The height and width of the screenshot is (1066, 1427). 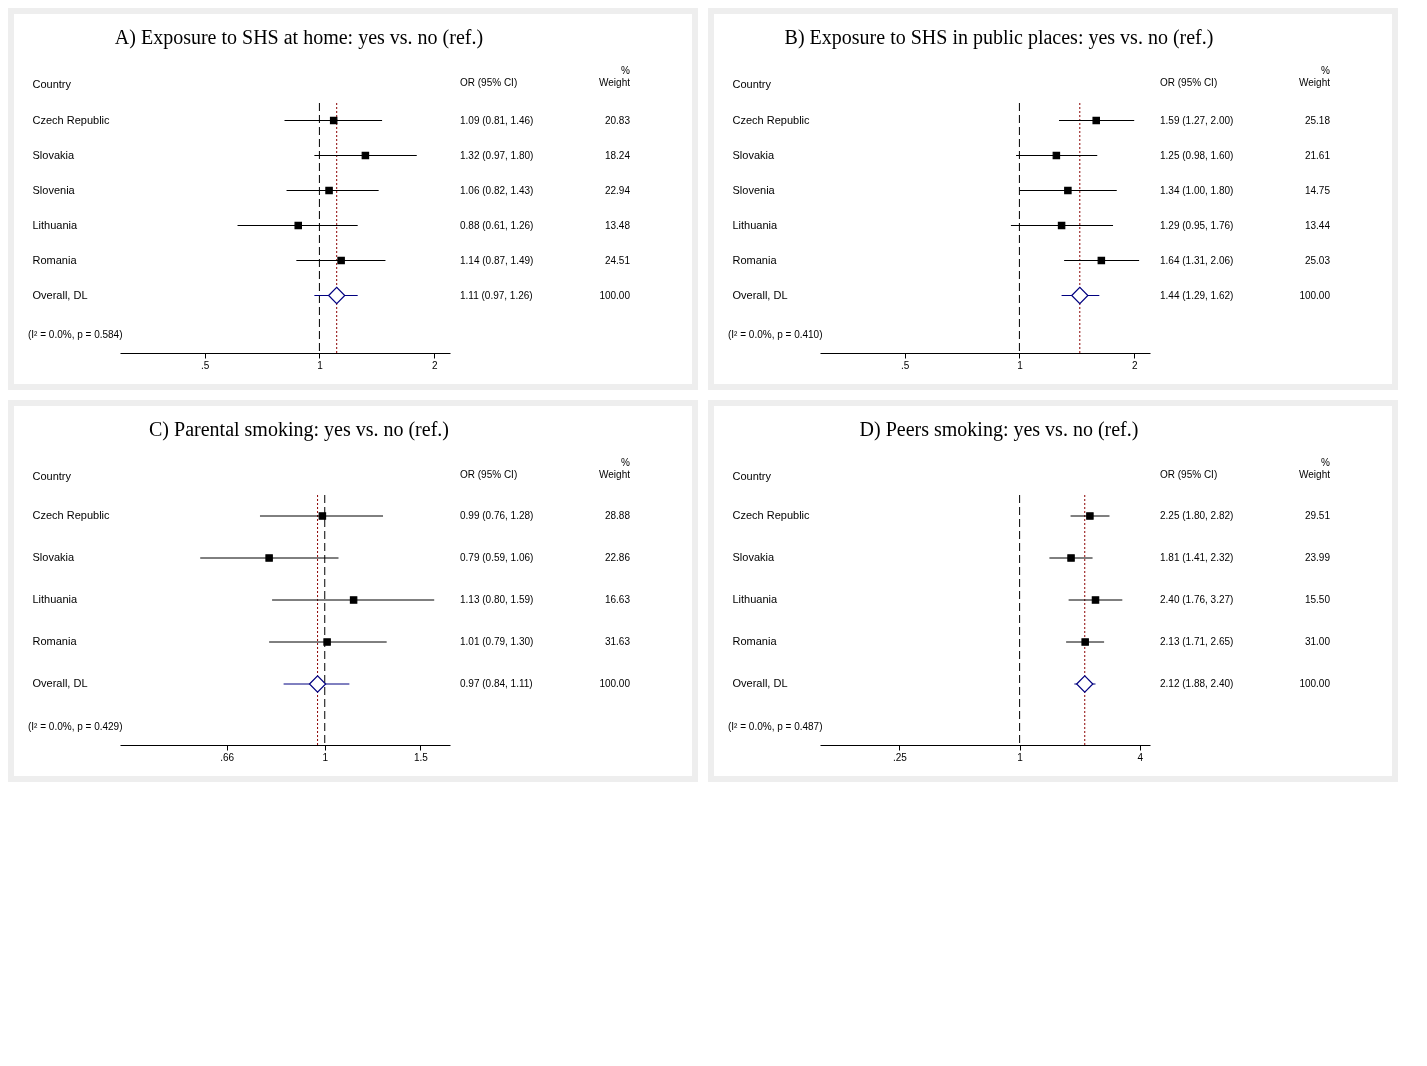 I want to click on chart-title: D) Peers smoking: yes vs. no (ref.), so click(x=999, y=429).